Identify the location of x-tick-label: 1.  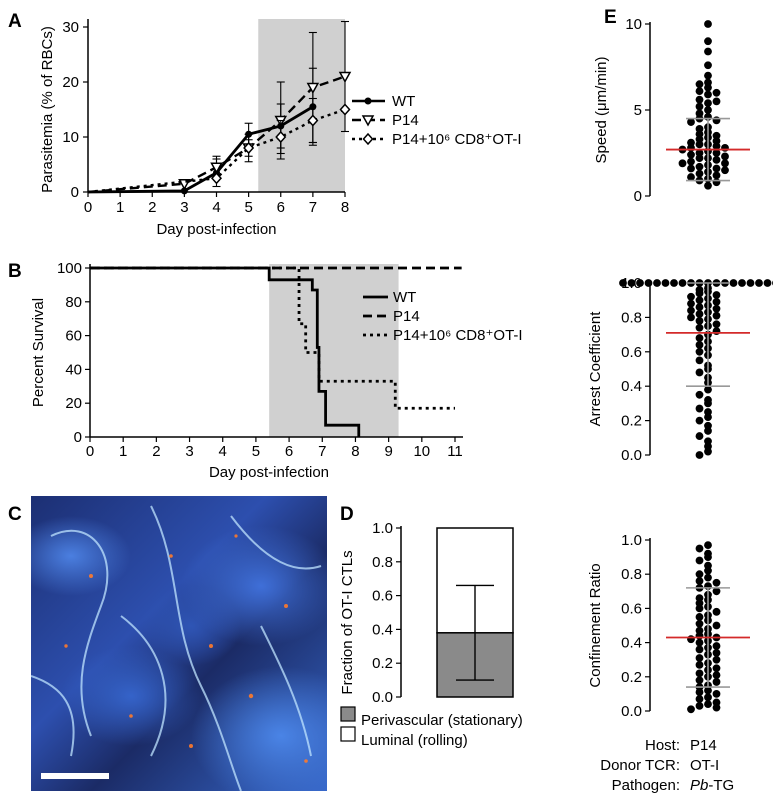
(120, 207).